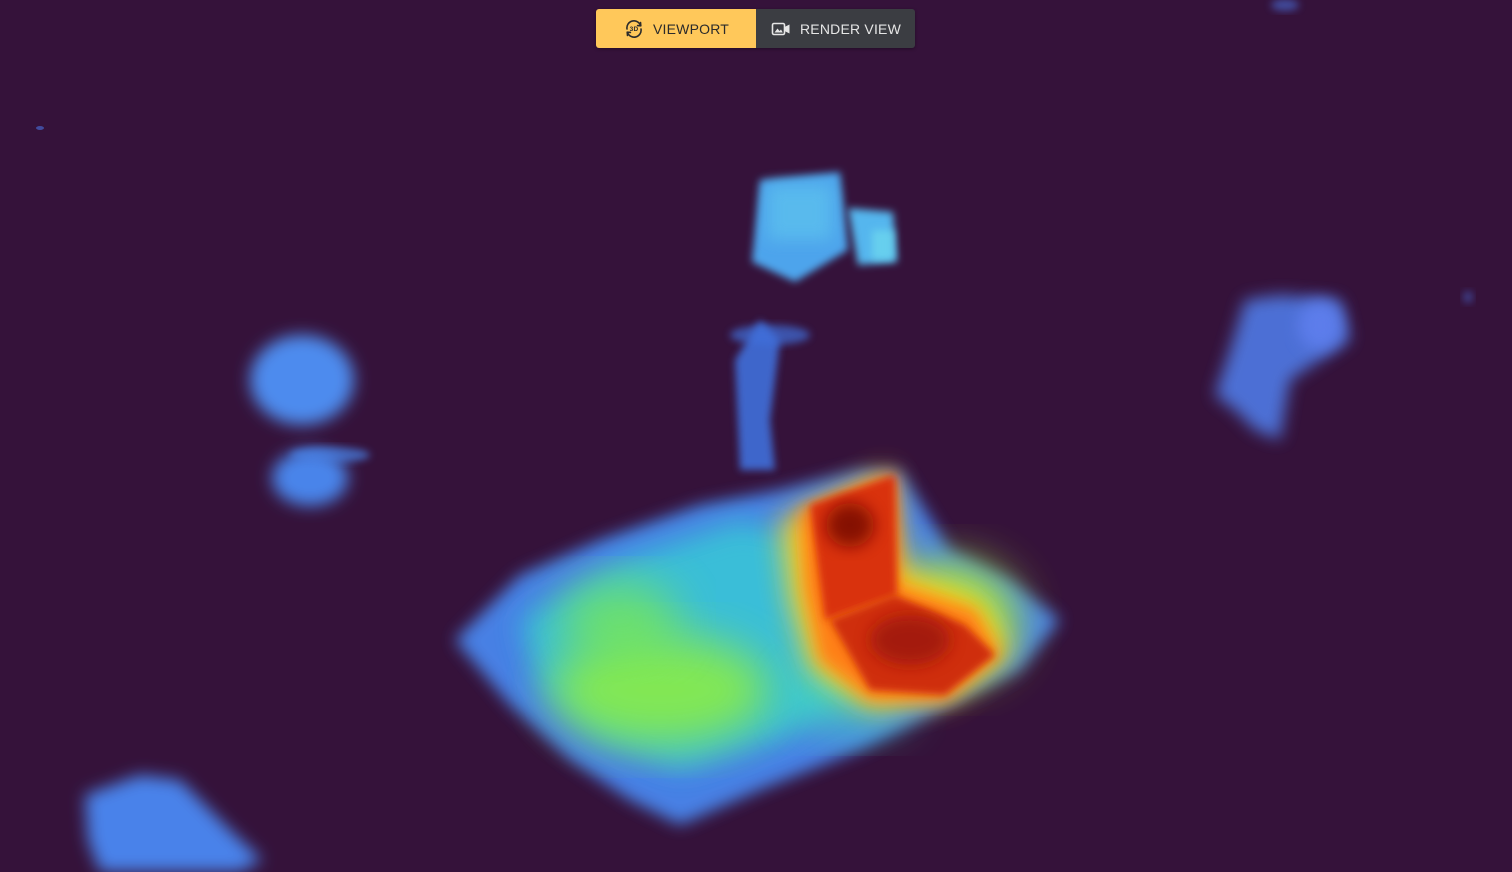 The image size is (1512, 872). Describe the element at coordinates (691, 28) in the screenshot. I see `viewport-label: VIEWPORT` at that location.